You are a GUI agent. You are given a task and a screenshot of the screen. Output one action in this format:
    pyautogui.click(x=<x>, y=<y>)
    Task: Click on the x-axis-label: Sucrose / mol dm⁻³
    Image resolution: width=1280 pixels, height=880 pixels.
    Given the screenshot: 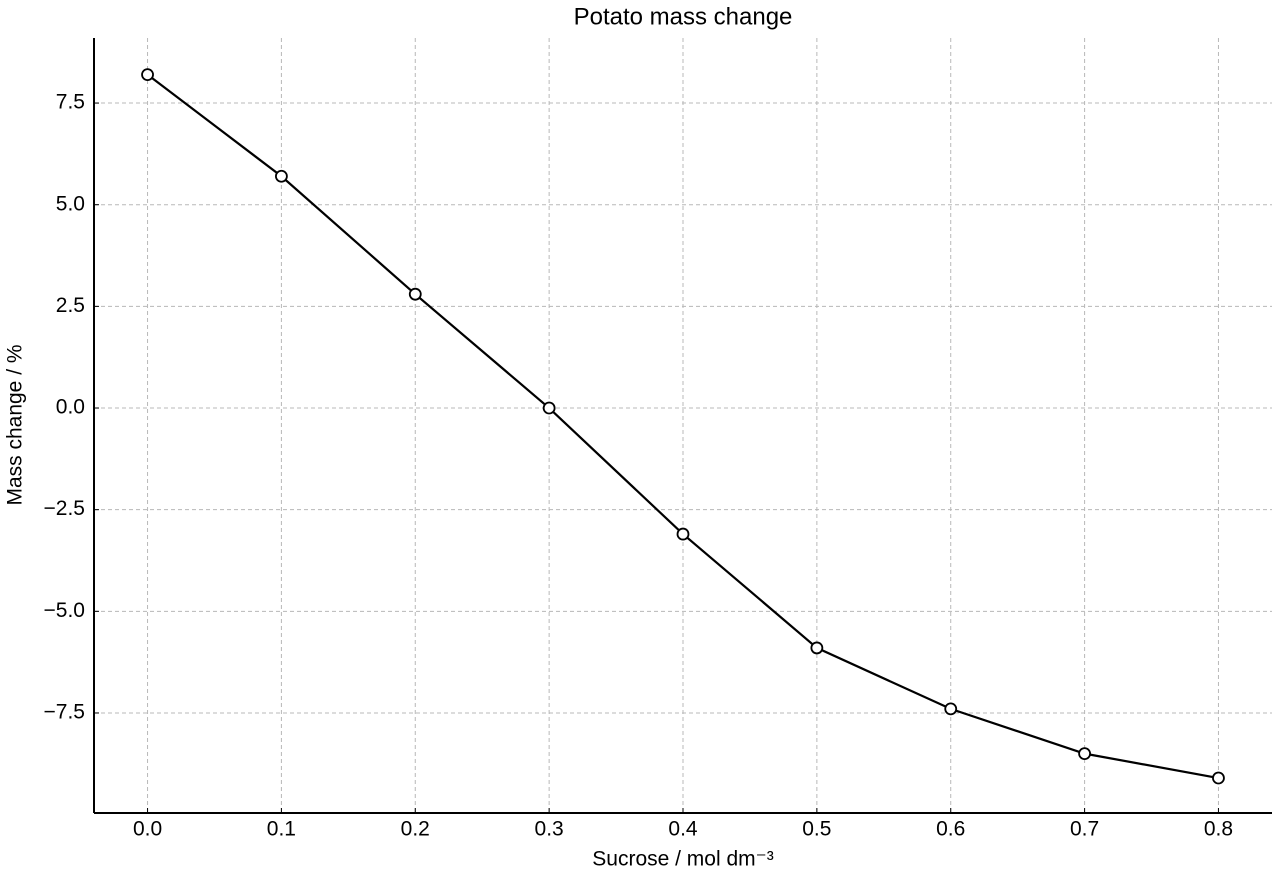 What is the action you would take?
    pyautogui.click(x=682, y=859)
    